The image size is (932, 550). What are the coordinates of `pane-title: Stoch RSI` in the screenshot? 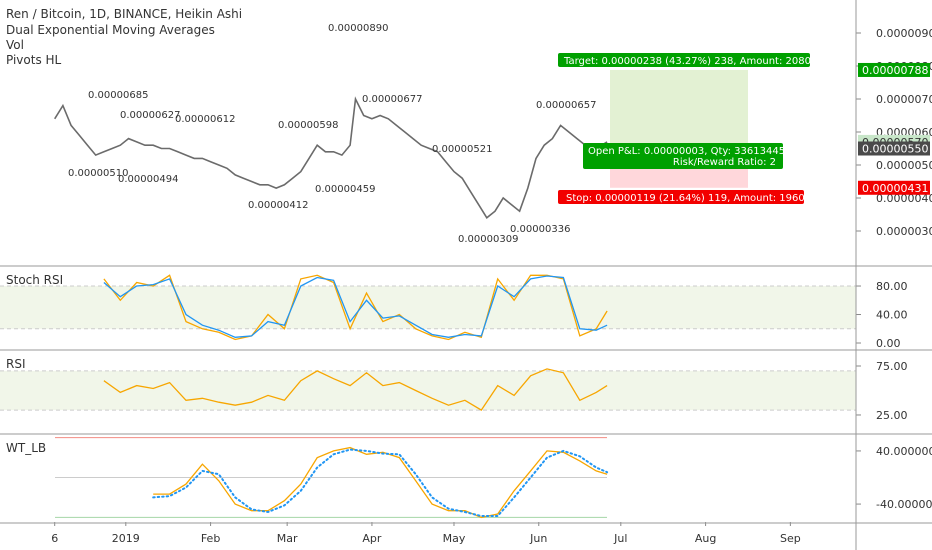 It's located at (34, 280).